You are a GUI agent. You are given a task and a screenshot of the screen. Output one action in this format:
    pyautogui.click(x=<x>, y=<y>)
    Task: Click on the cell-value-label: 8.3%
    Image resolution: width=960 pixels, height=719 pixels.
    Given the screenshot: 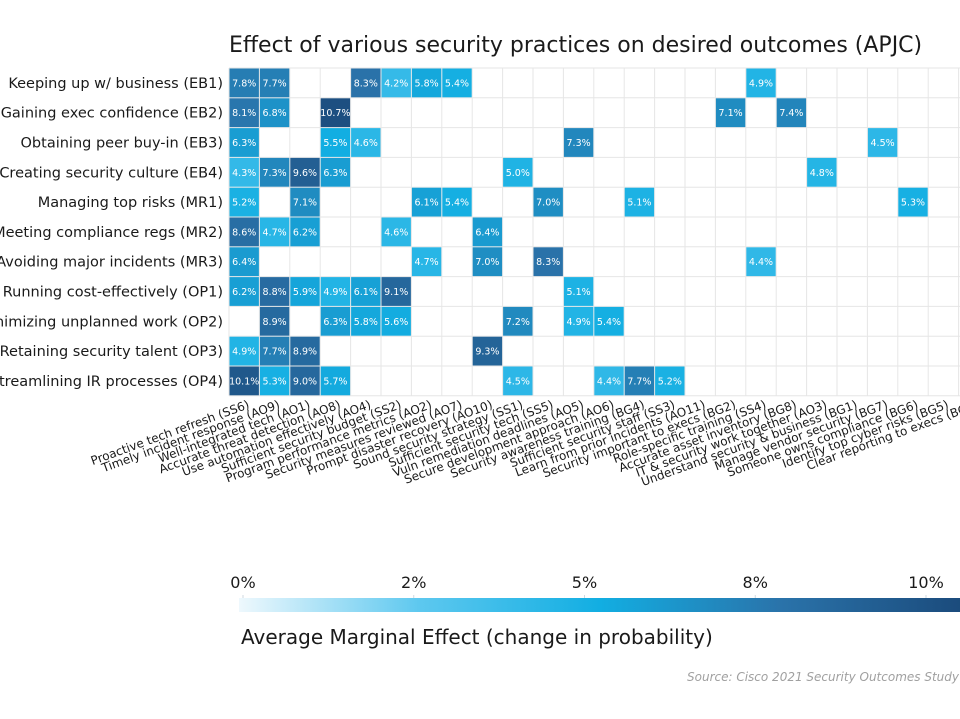 What is the action you would take?
    pyautogui.click(x=366, y=83)
    